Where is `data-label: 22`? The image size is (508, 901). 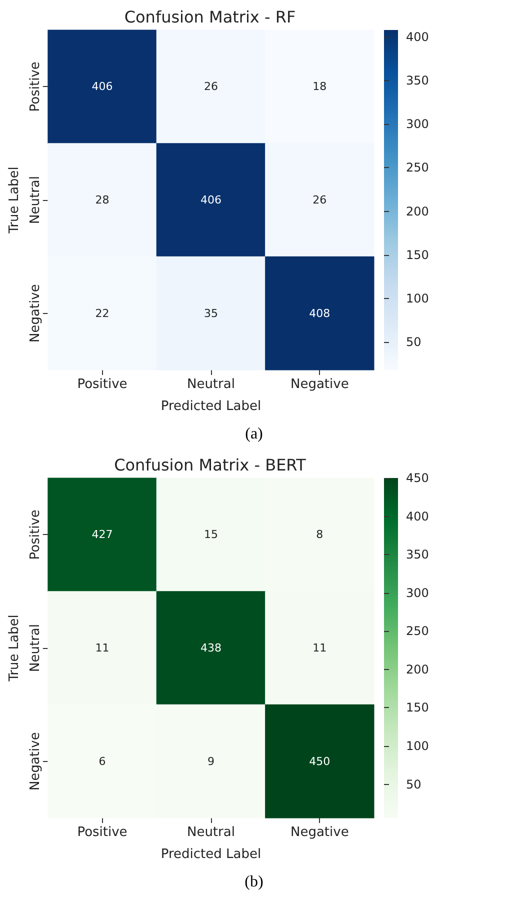 data-label: 22 is located at coordinates (102, 313).